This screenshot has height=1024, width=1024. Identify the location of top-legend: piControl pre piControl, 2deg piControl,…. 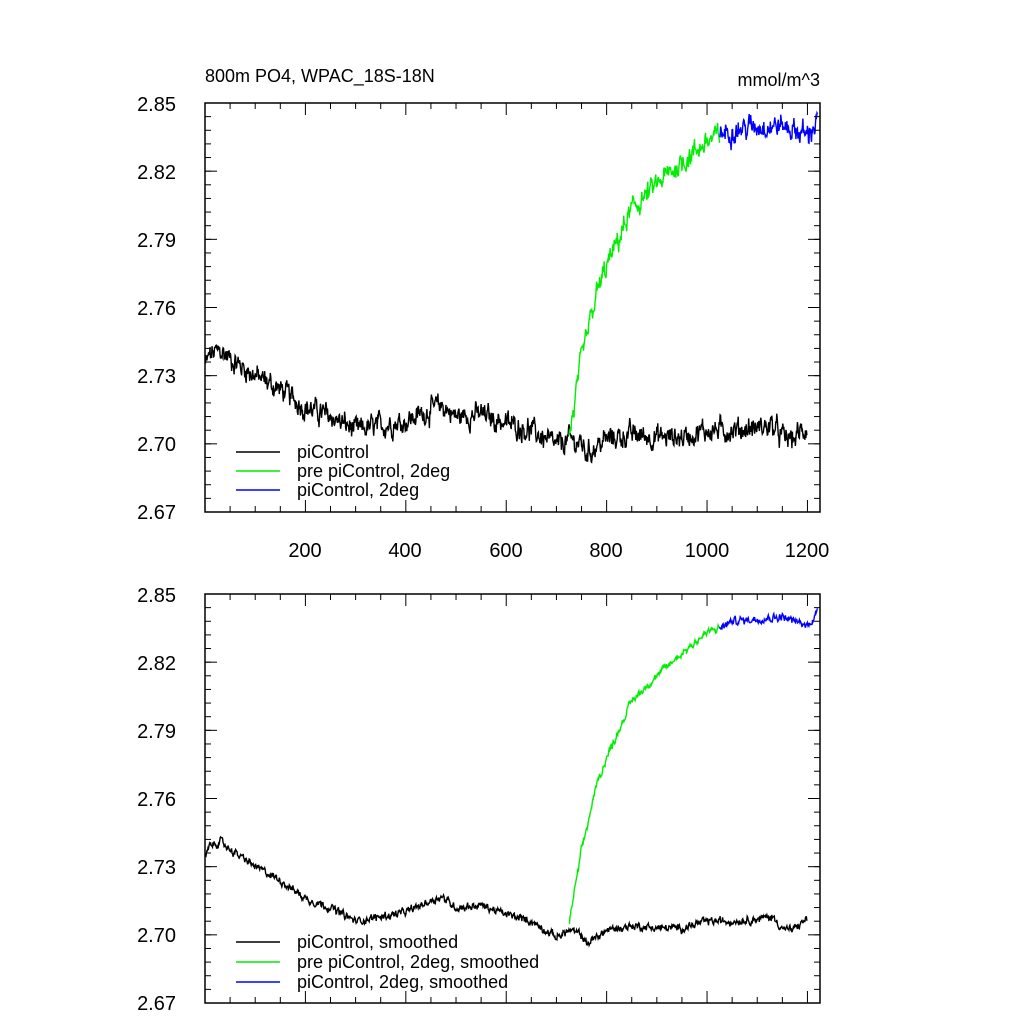
(343, 471).